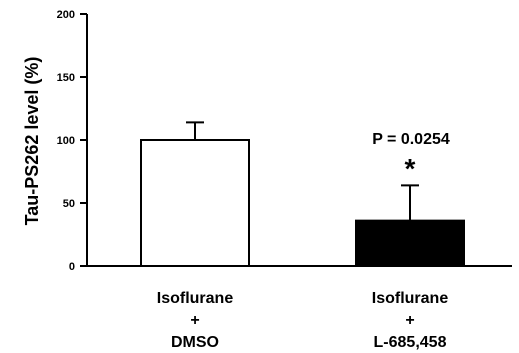  I want to click on category-label-1-line-2: +, so click(194, 320).